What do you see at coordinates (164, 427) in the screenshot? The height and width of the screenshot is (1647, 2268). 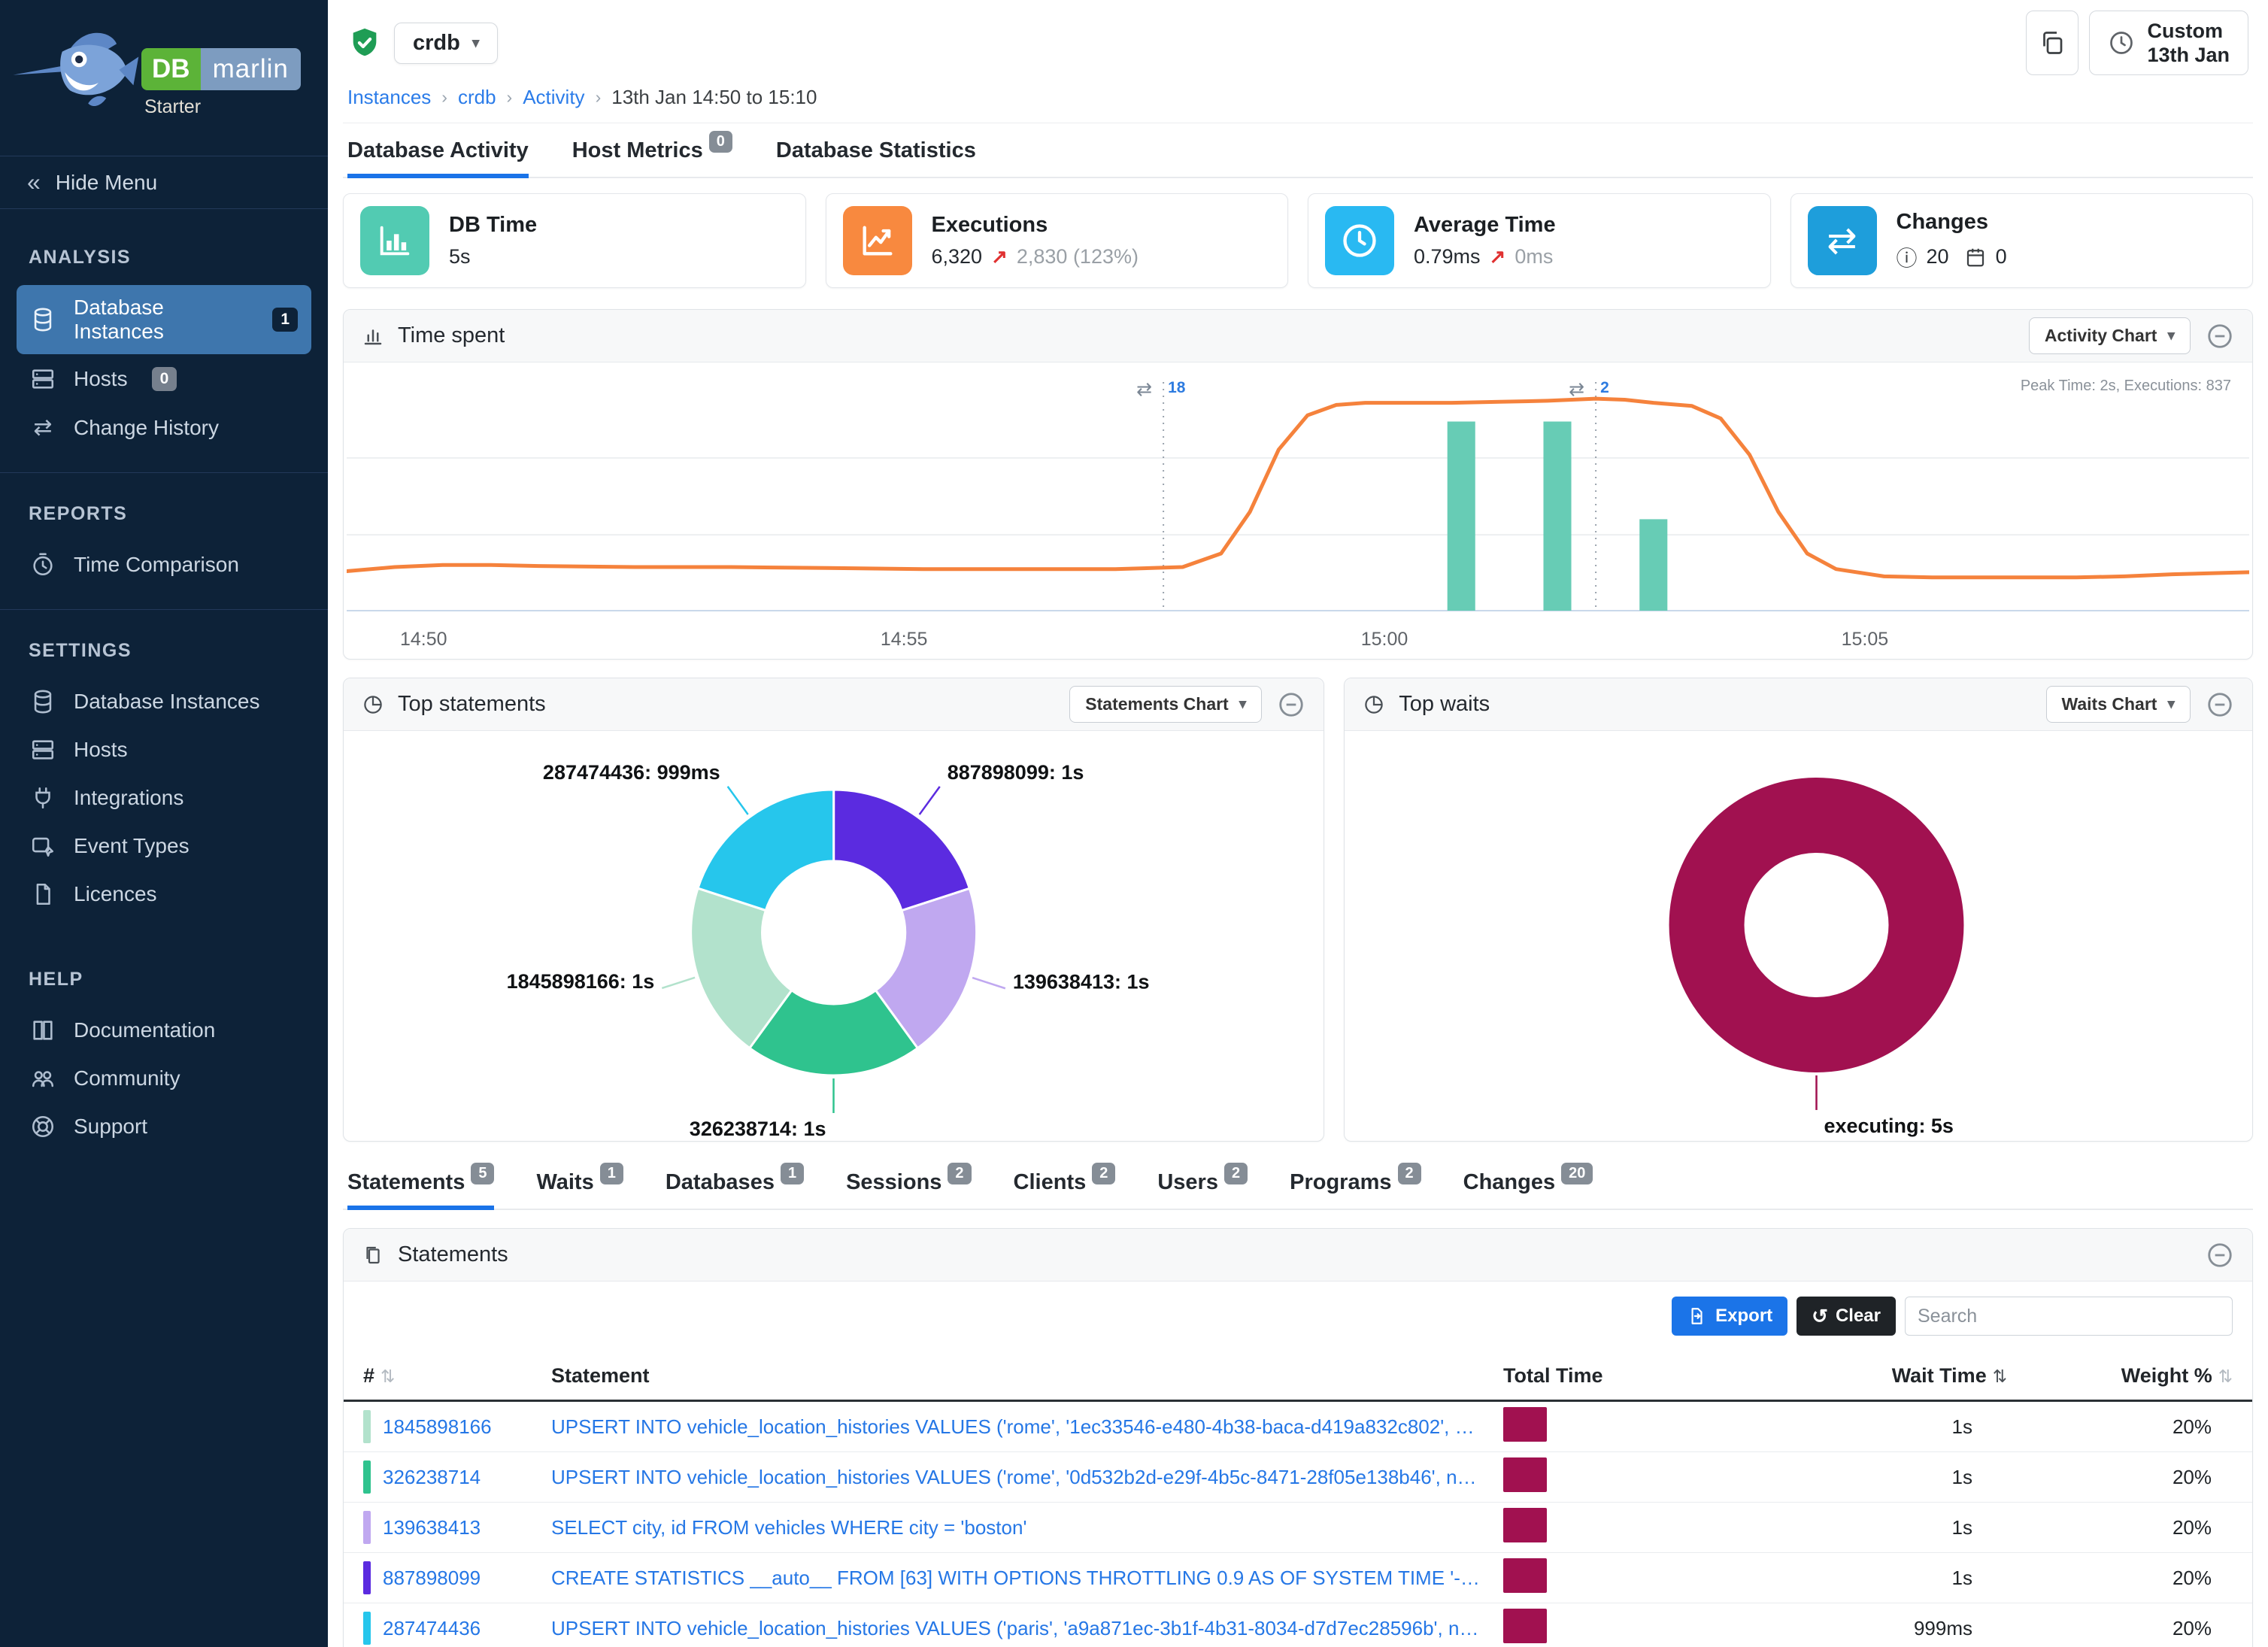 I see `sidebar-item-change-history: ⇄ Change History` at bounding box center [164, 427].